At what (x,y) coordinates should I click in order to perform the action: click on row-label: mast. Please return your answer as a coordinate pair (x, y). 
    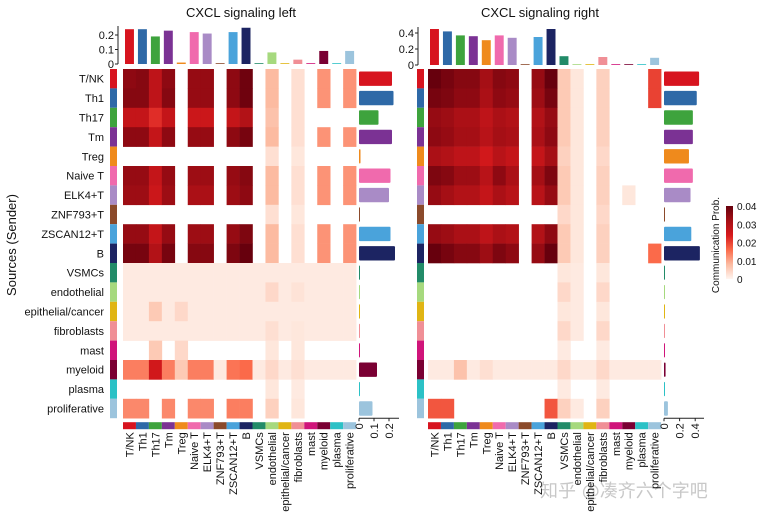
    Looking at the image, I should click on (92, 351).